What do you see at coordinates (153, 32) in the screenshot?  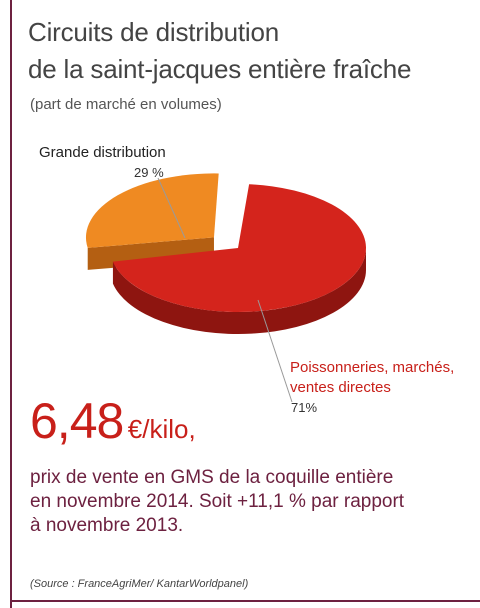 I see `chart-title-line-1: Circuits de distribution` at bounding box center [153, 32].